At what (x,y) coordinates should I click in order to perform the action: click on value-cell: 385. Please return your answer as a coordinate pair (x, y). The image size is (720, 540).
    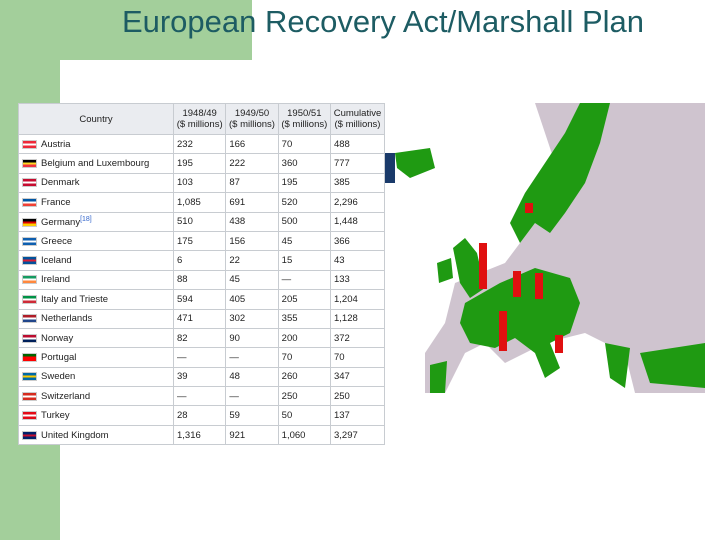
    Looking at the image, I should click on (357, 183).